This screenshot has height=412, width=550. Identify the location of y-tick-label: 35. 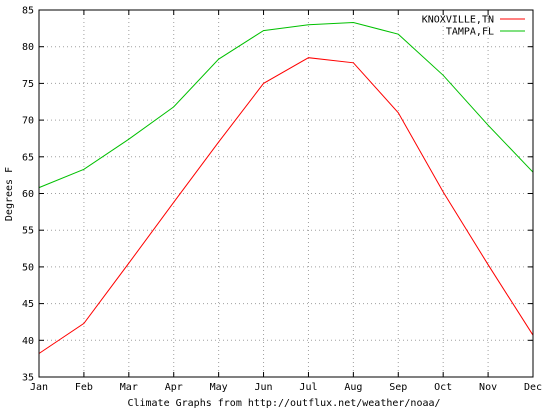
(28, 378).